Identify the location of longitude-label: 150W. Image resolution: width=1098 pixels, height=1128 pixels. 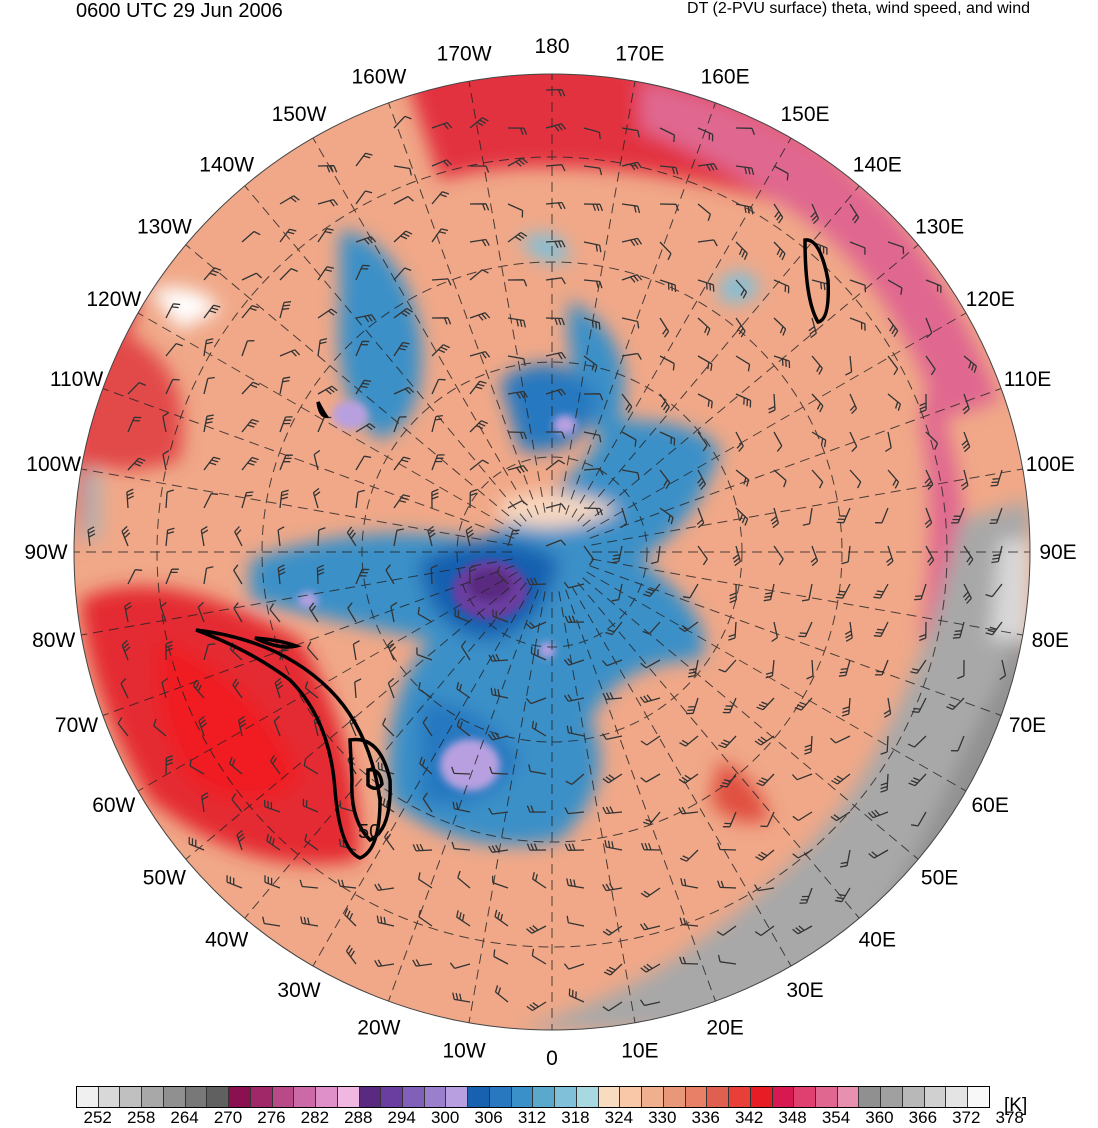
(299, 114).